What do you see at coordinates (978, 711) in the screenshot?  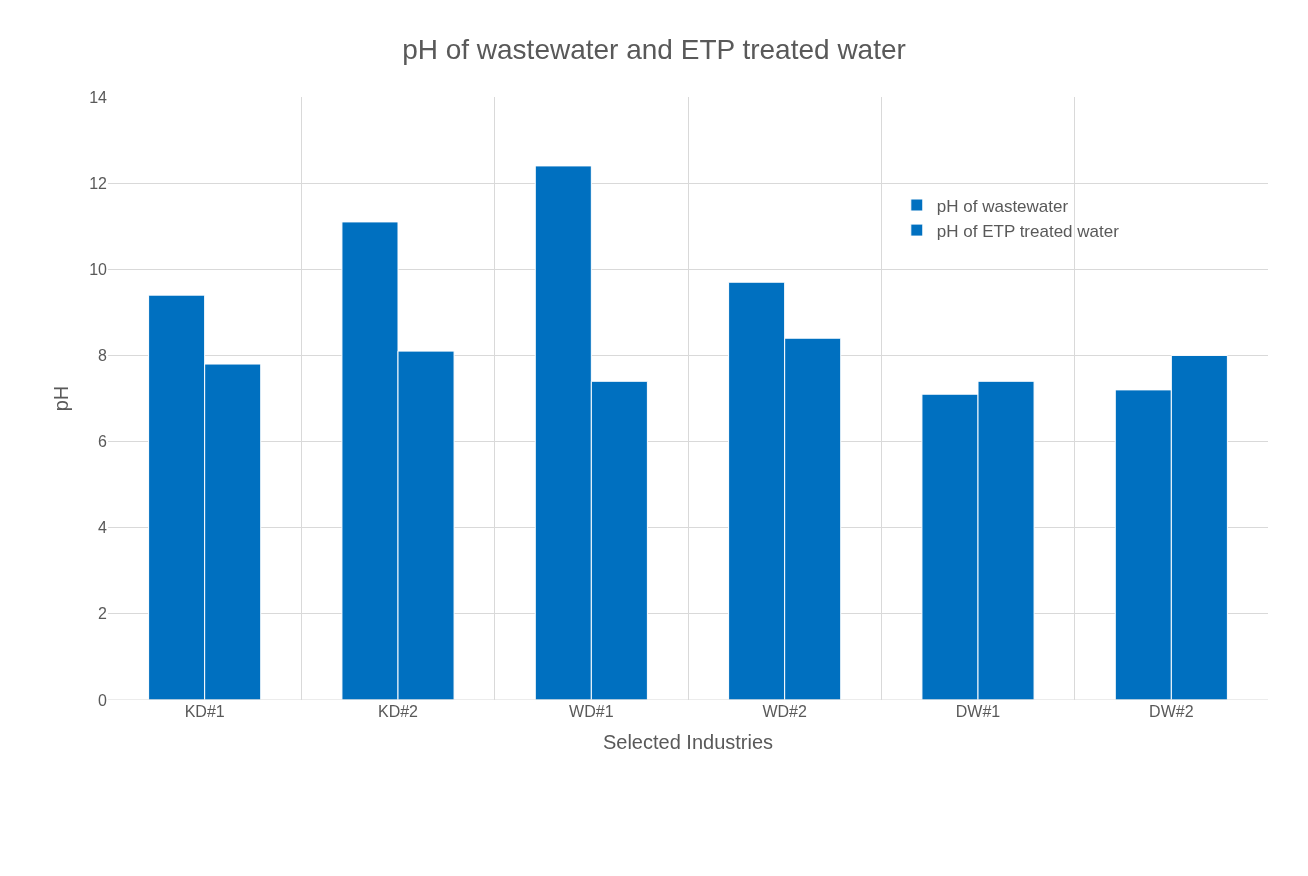 I see `x-tick-label: DW#1` at bounding box center [978, 711].